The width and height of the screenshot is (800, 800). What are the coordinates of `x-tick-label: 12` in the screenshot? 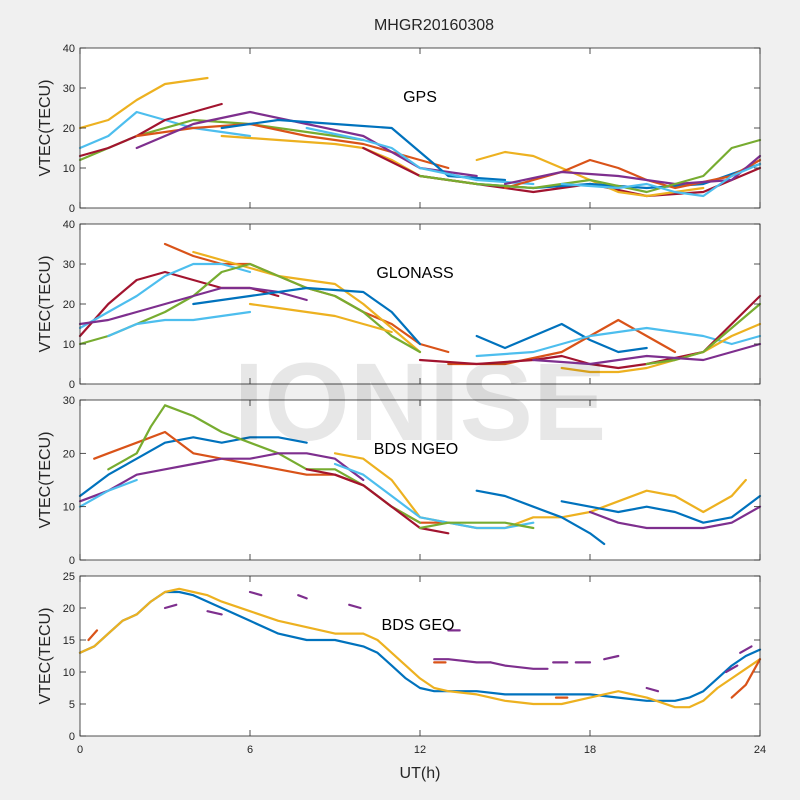 It's located at (420, 750).